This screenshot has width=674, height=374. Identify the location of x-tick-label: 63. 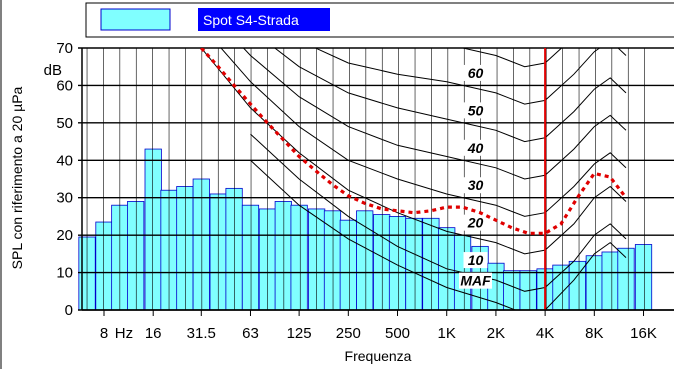
(250, 333).